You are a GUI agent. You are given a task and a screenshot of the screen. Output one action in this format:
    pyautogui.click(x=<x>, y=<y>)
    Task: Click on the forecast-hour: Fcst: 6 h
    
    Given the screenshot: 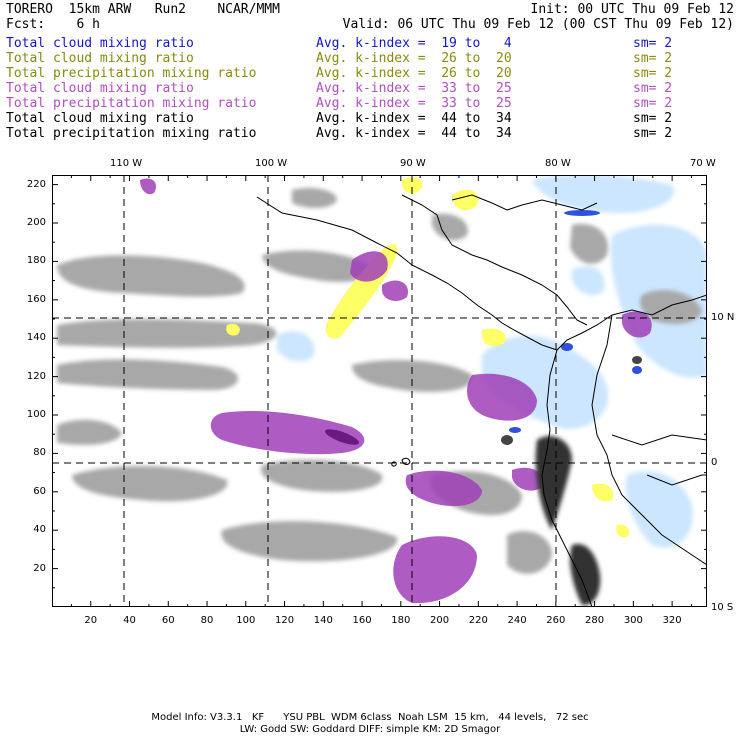 What is the action you would take?
    pyautogui.click(x=53, y=24)
    